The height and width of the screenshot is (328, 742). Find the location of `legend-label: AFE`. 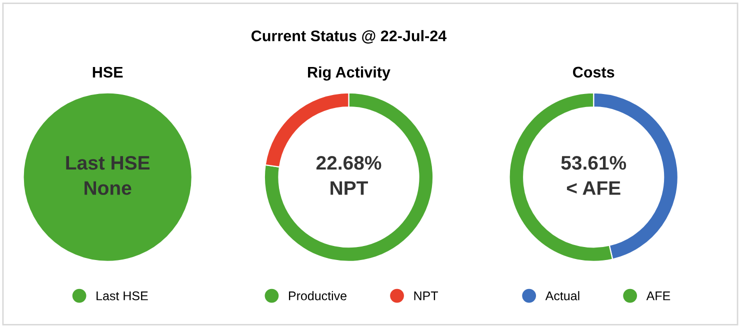

legend-label: AFE is located at coordinates (658, 296).